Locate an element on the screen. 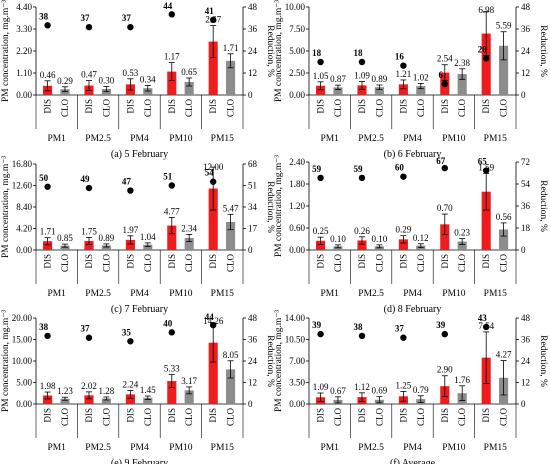 This screenshot has width=550, height=464. value-label: 0.87 is located at coordinates (338, 79).